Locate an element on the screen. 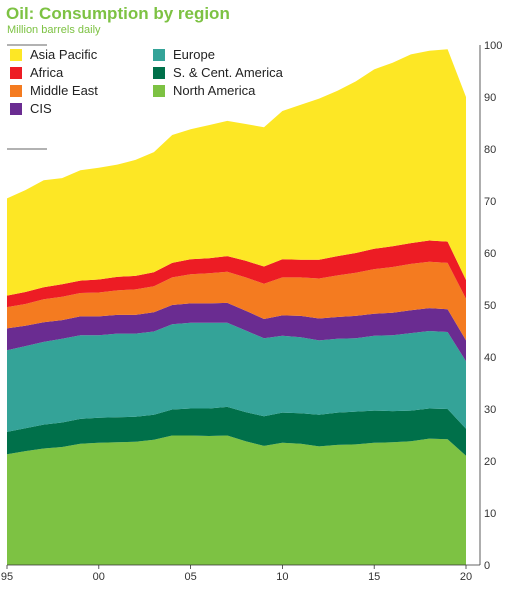 The width and height of the screenshot is (529, 599). area-s-cent-america is located at coordinates (236, 431).